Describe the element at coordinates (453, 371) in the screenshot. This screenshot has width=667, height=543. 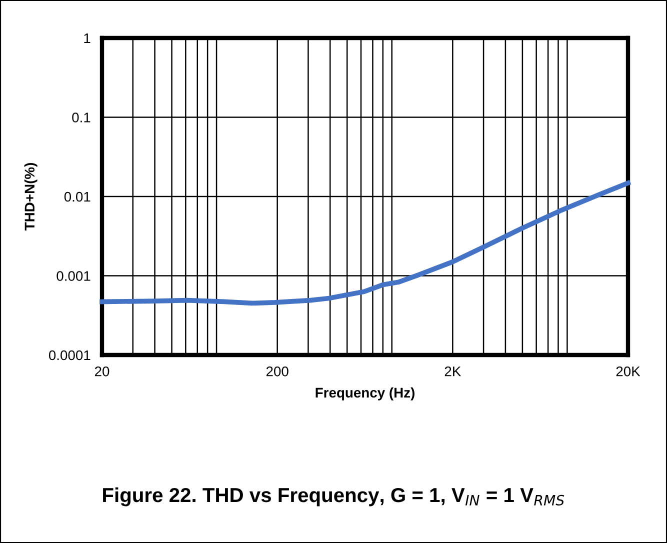
I see `x-tick-label: 2K` at that location.